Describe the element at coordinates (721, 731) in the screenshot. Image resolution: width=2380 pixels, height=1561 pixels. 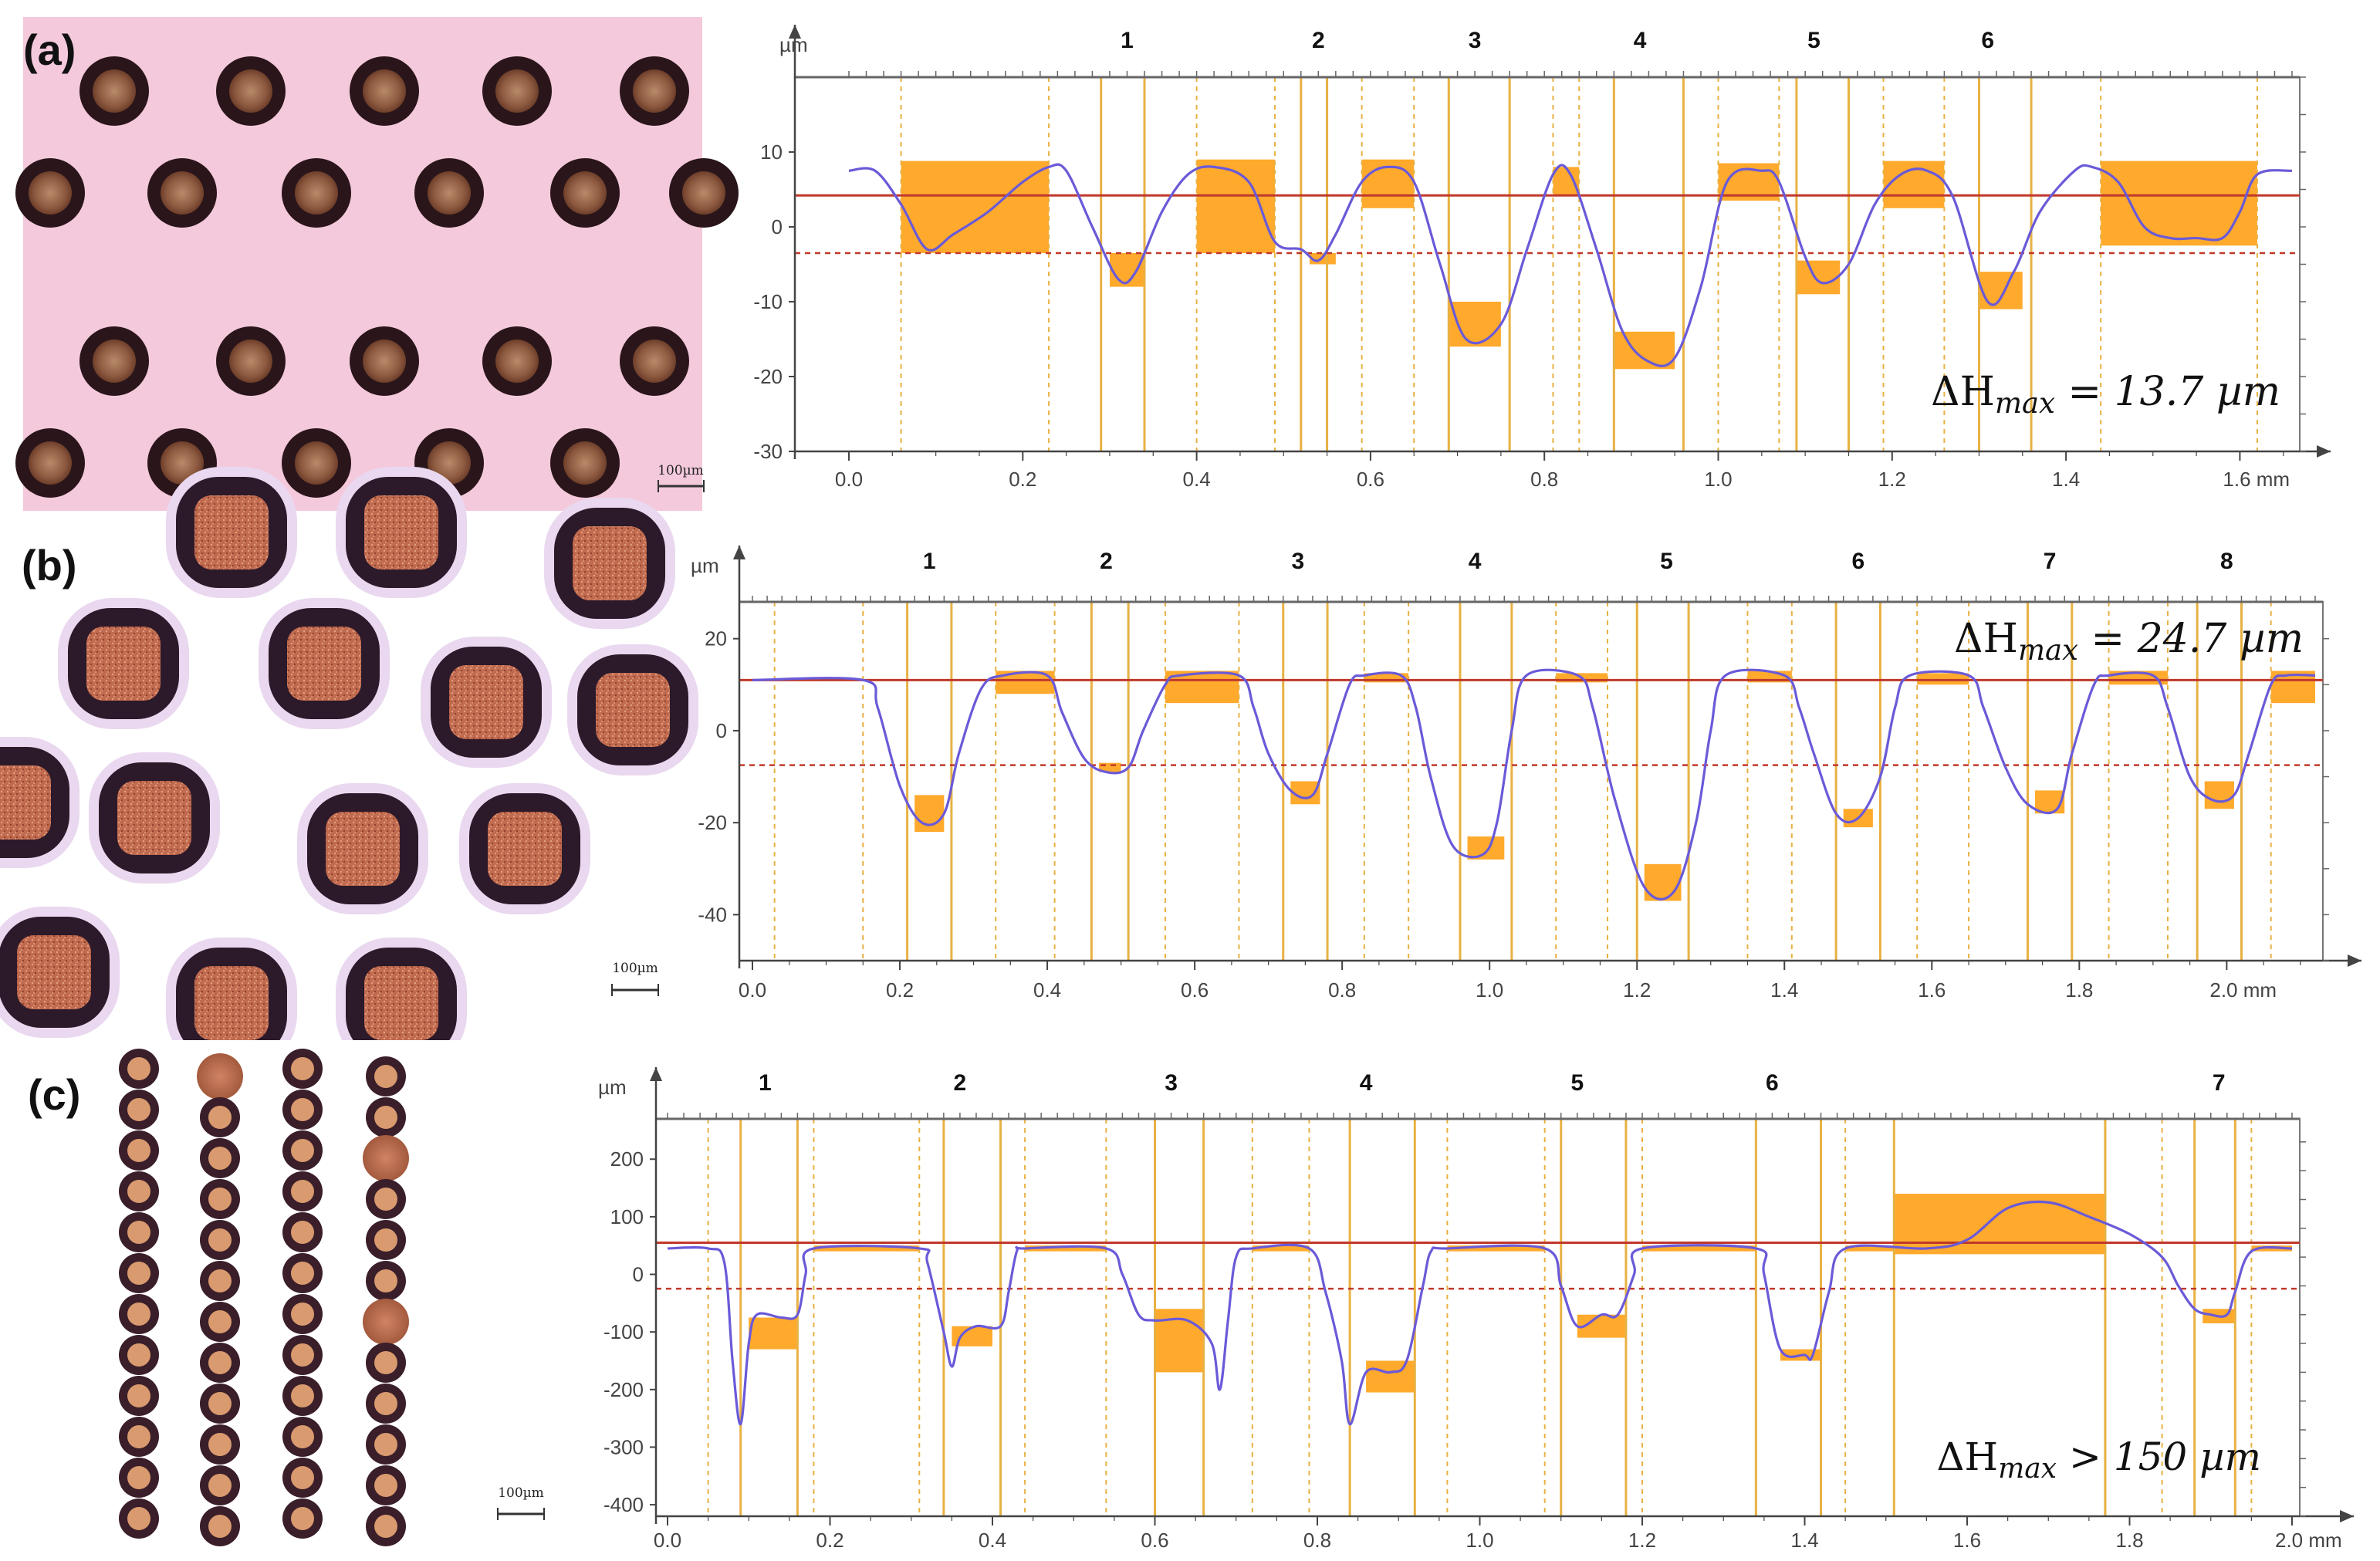
I see `y-tick-label: 0` at that location.